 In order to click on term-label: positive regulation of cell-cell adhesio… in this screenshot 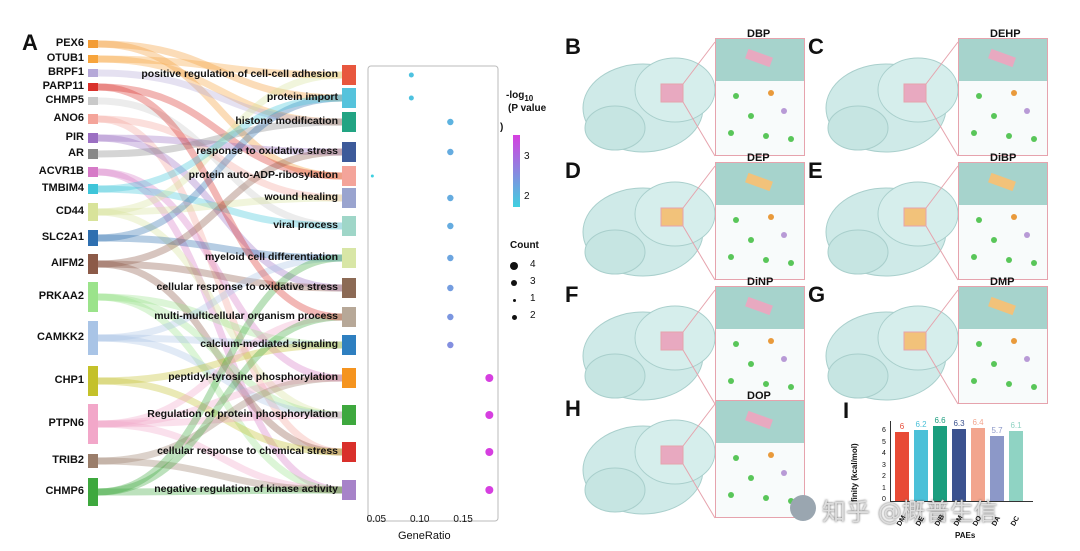, I will do `click(239, 74)`.